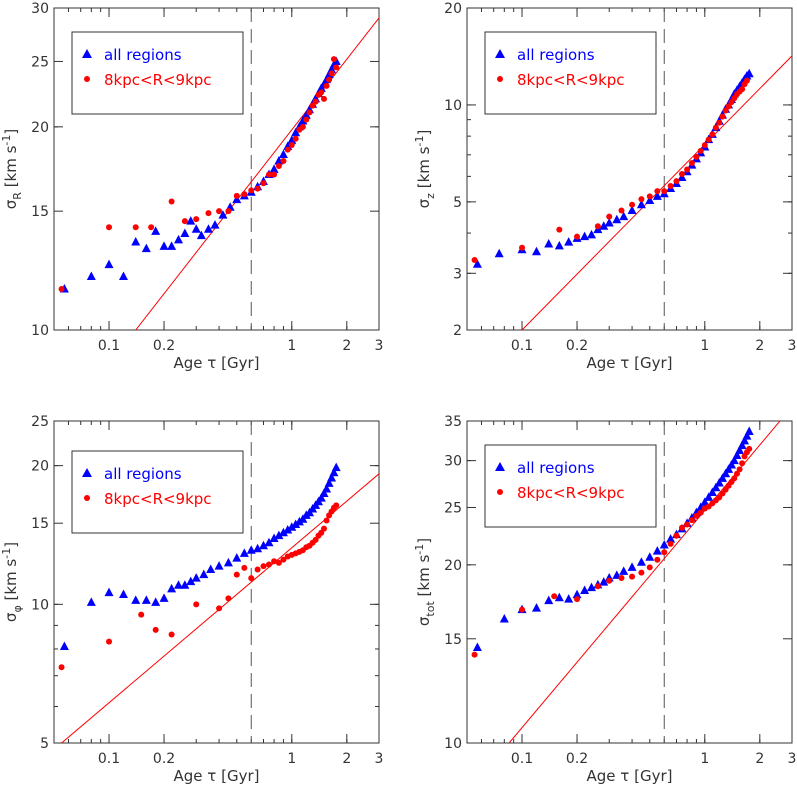  I want to click on x-tick-label: 1, so click(291, 759).